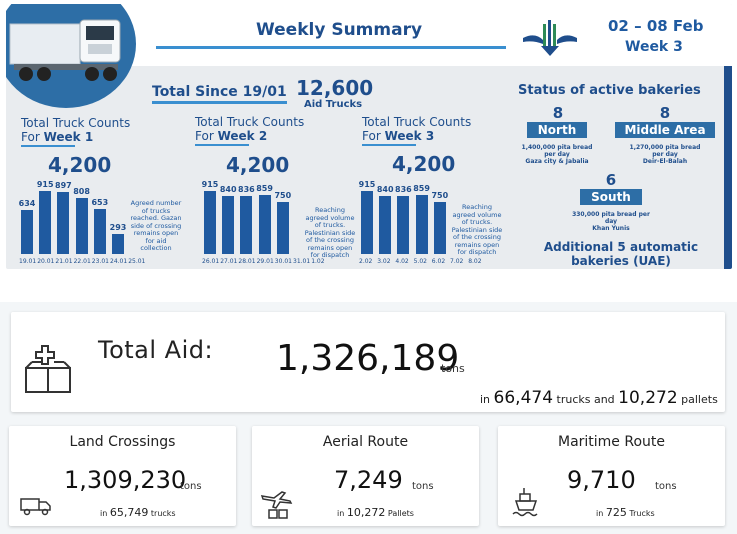  I want to click on chart-2-value-label: 859, so click(264, 188).